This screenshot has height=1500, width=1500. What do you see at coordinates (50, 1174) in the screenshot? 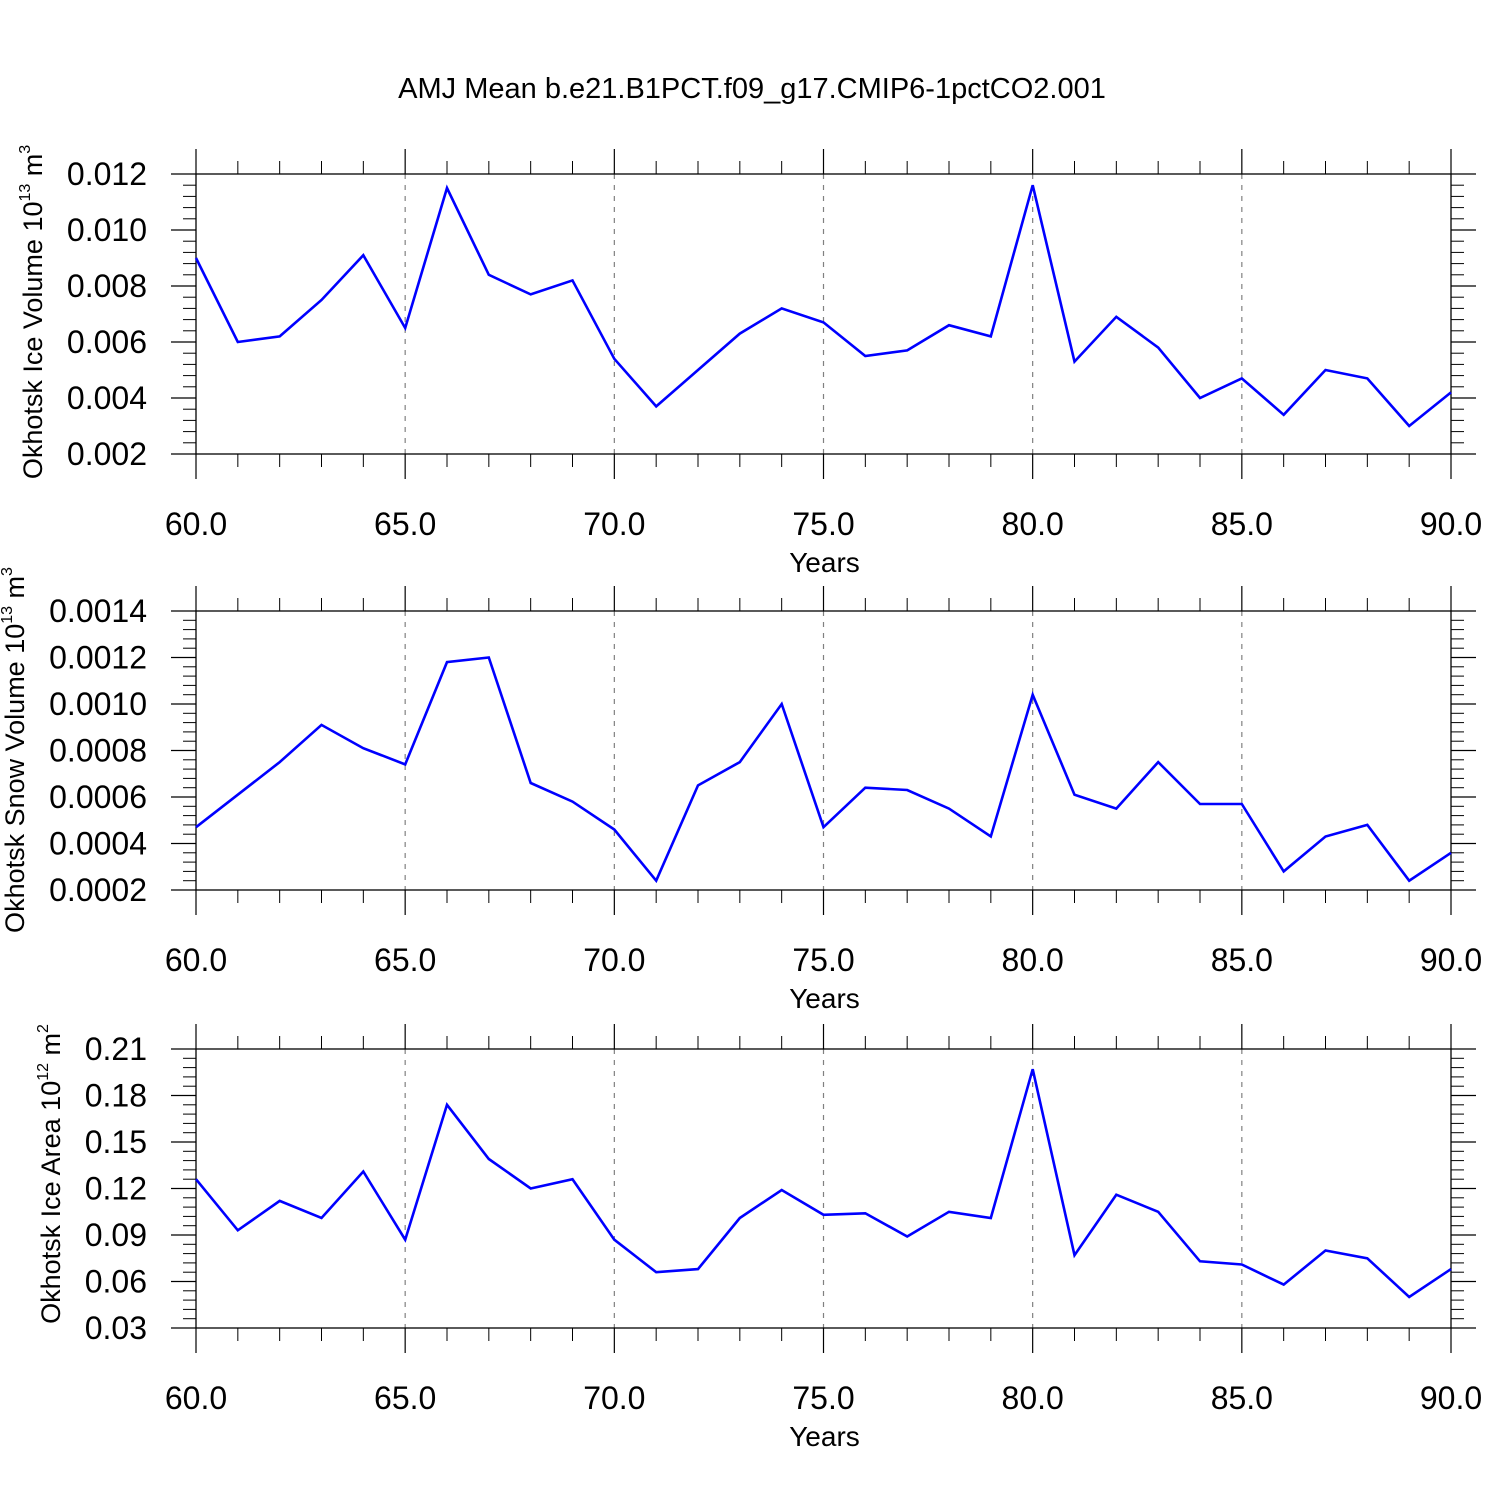
I see `y-axis-label: Okhotsk Ice Area 1012 m2` at bounding box center [50, 1174].